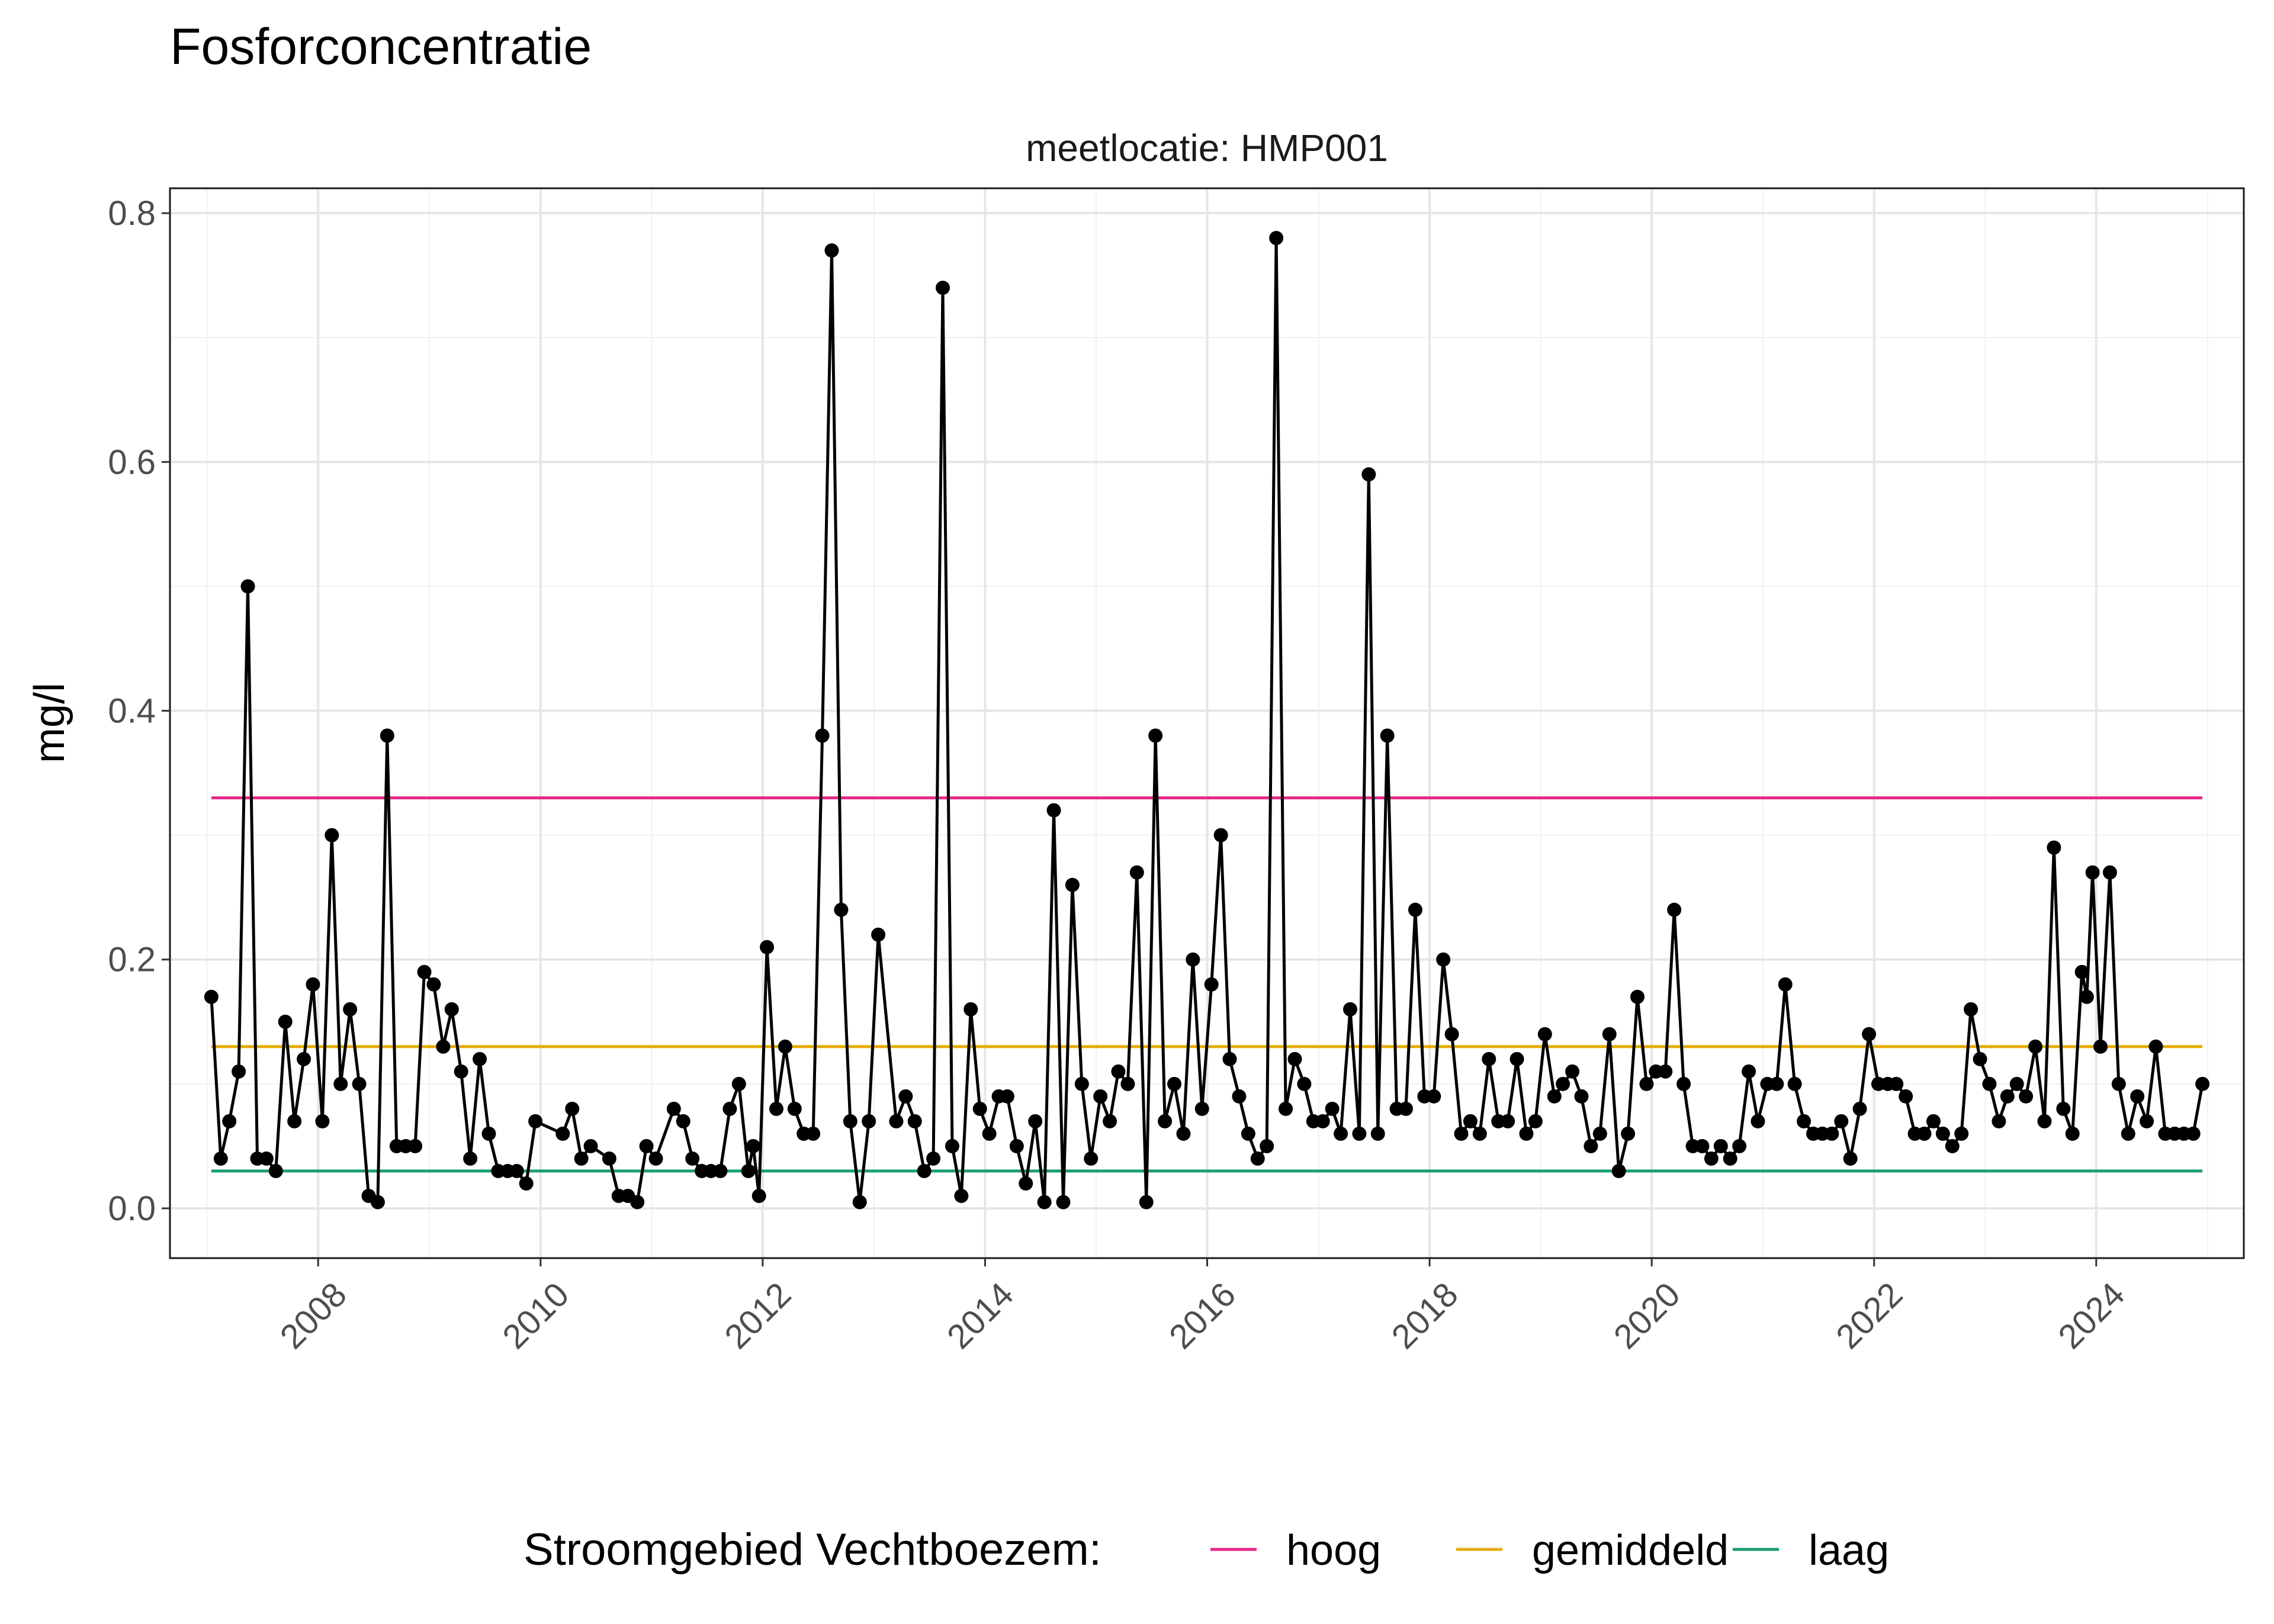 Image resolution: width=2274 pixels, height=1624 pixels. I want to click on legend-label-laag: laag, so click(1849, 1550).